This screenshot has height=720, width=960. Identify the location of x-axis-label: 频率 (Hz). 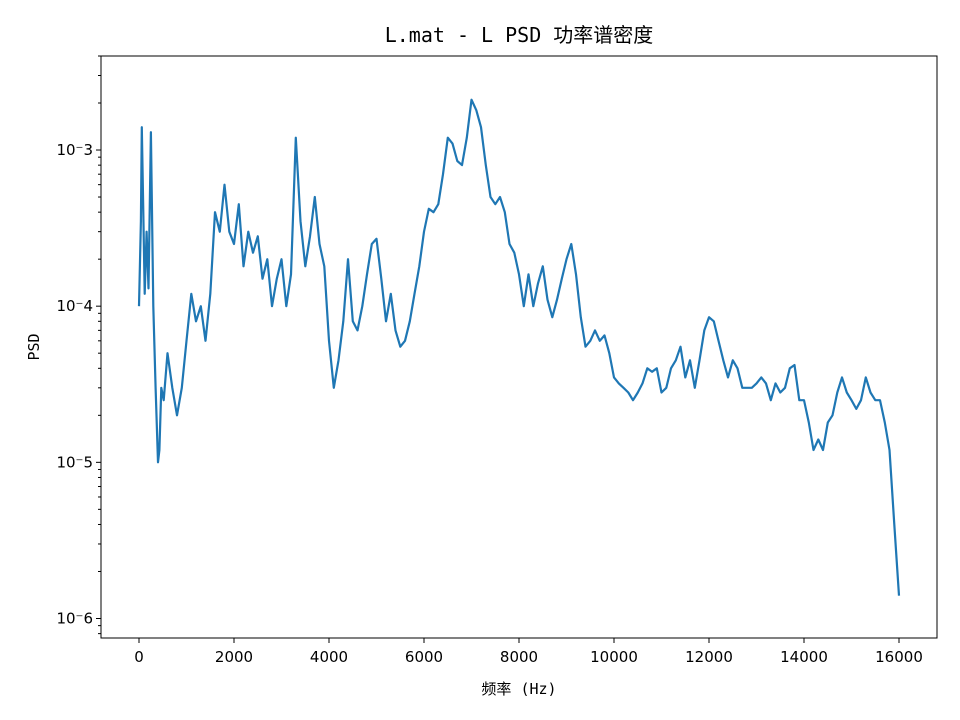
(518, 689).